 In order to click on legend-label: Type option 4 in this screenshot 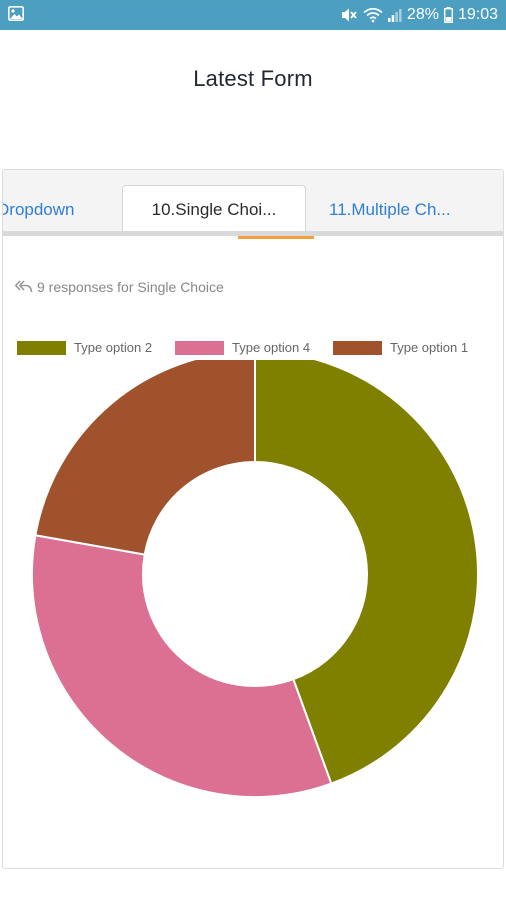, I will do `click(271, 347)`.